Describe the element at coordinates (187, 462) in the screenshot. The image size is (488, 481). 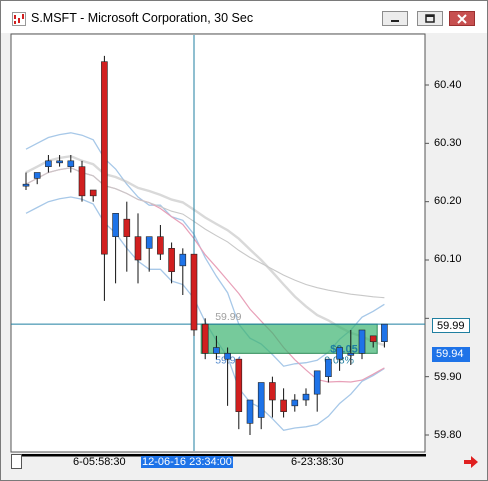
I see `time-axis-label-selected: 12-06-16 23:34:00` at that location.